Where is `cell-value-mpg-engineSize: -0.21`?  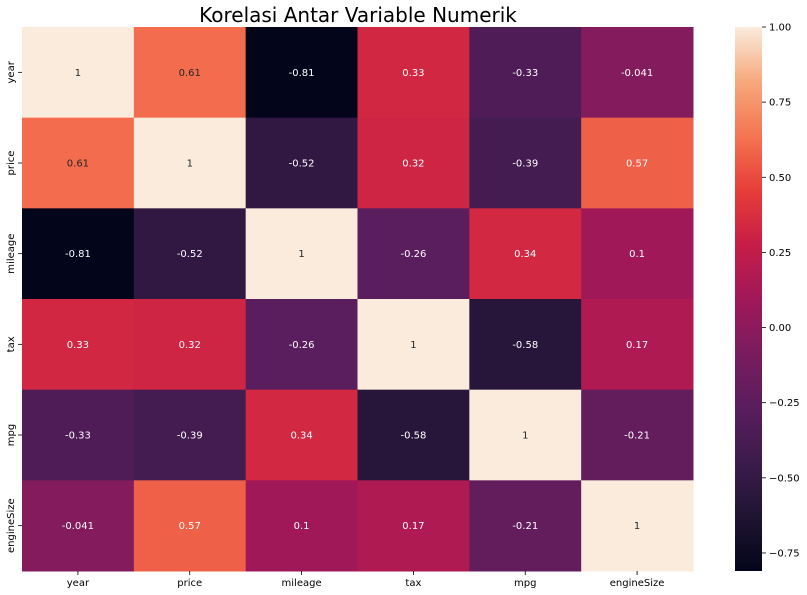
cell-value-mpg-engineSize: -0.21 is located at coordinates (637, 436).